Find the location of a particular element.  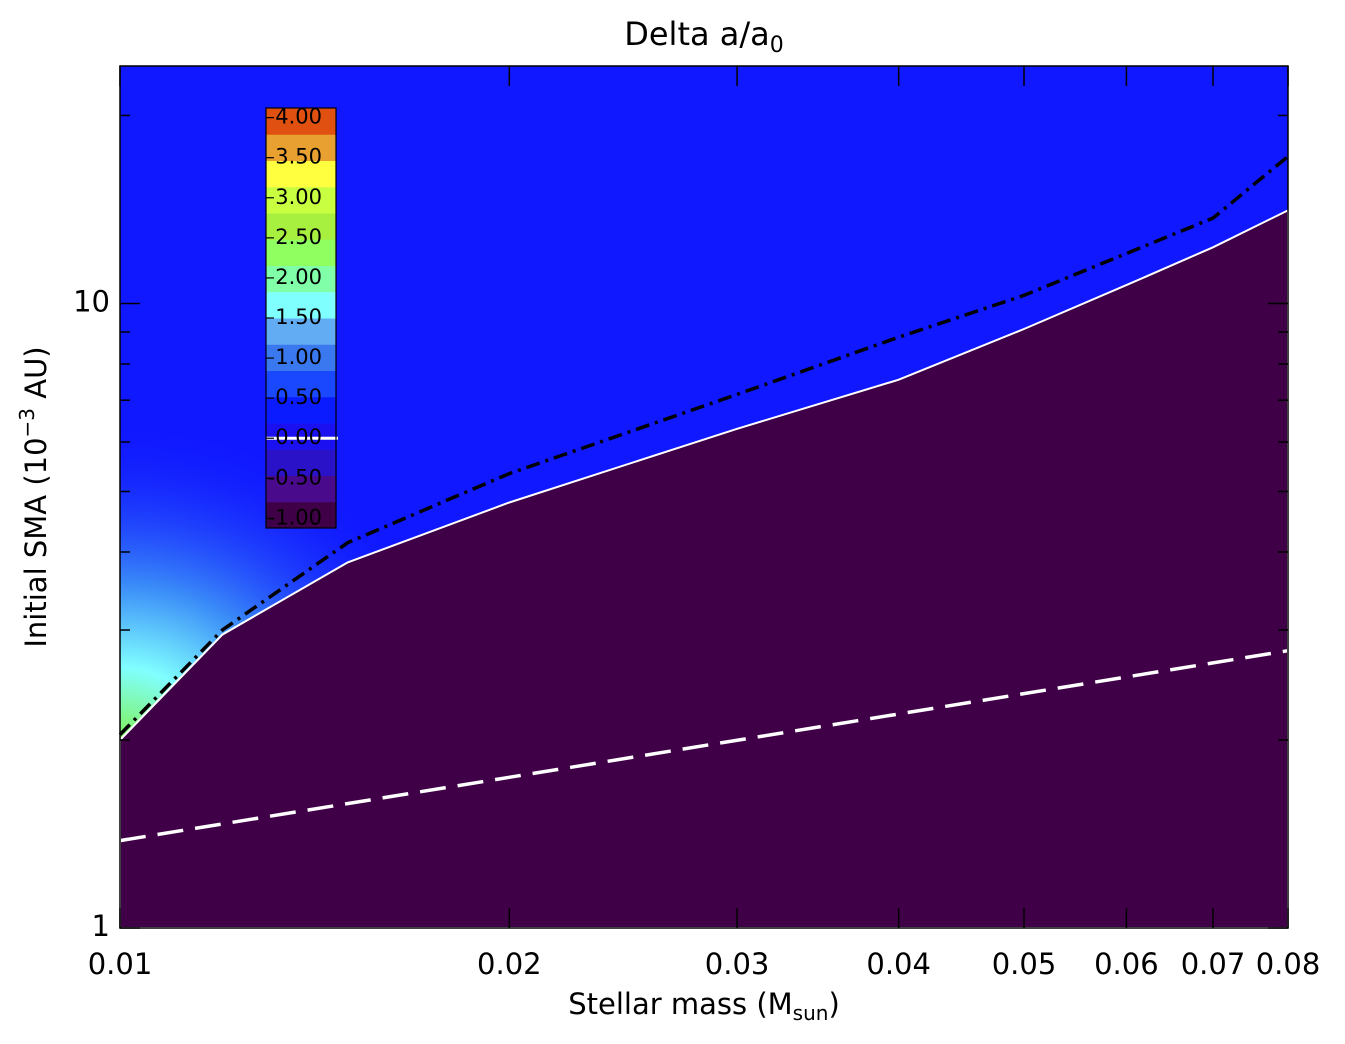

y-title-end: AU) is located at coordinates (36, 377).